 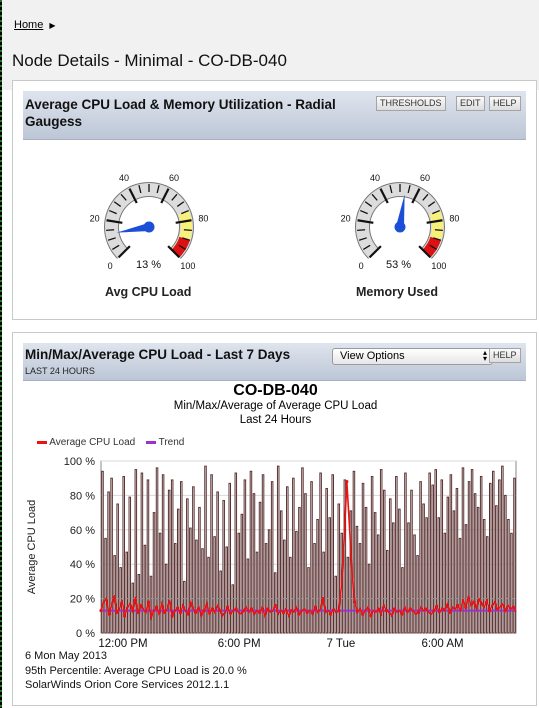 What do you see at coordinates (124, 178) in the screenshot?
I see `gauge-tick-label: 40` at bounding box center [124, 178].